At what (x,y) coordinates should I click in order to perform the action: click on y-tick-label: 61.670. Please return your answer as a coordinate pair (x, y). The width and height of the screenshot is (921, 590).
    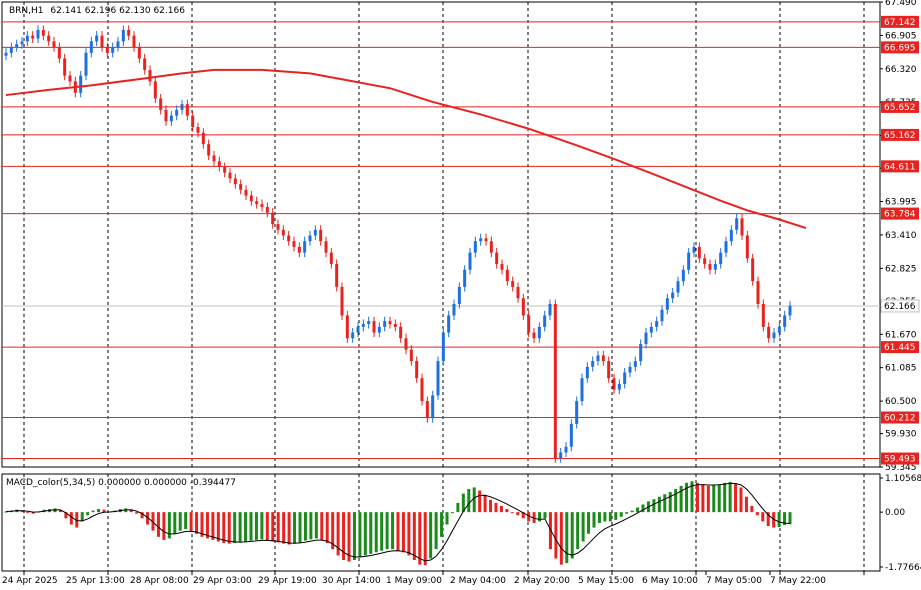
    Looking at the image, I should click on (901, 335).